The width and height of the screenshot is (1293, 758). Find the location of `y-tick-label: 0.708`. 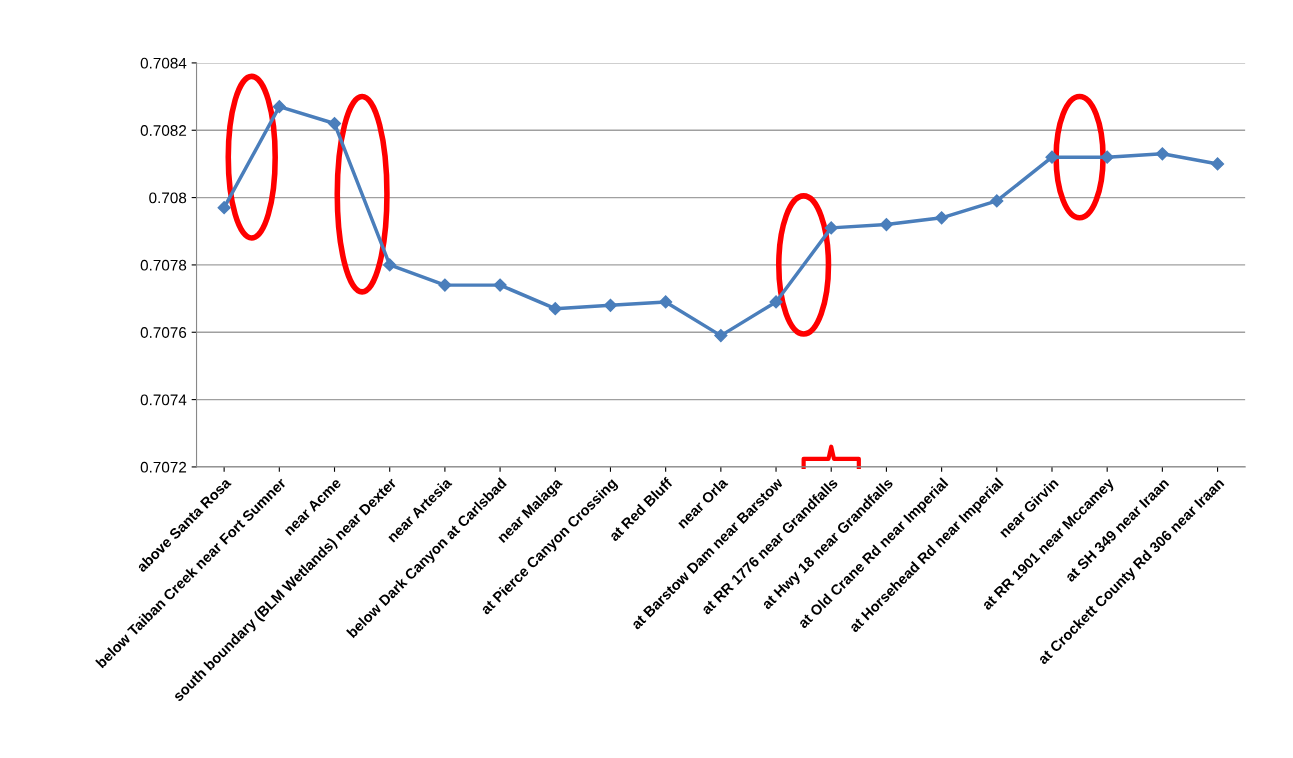

y-tick-label: 0.708 is located at coordinates (168, 198).